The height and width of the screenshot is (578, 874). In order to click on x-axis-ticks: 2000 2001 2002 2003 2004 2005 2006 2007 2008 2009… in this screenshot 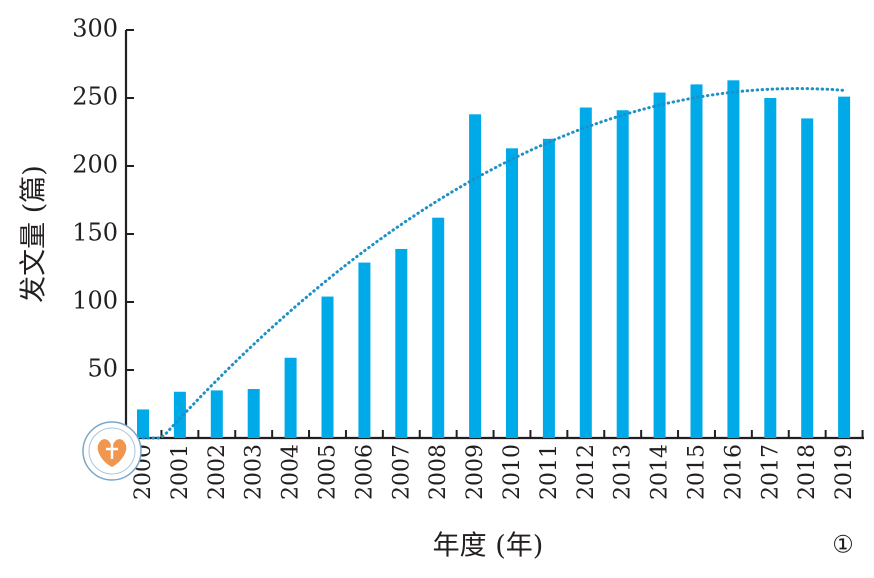, I will do `click(497, 465)`.